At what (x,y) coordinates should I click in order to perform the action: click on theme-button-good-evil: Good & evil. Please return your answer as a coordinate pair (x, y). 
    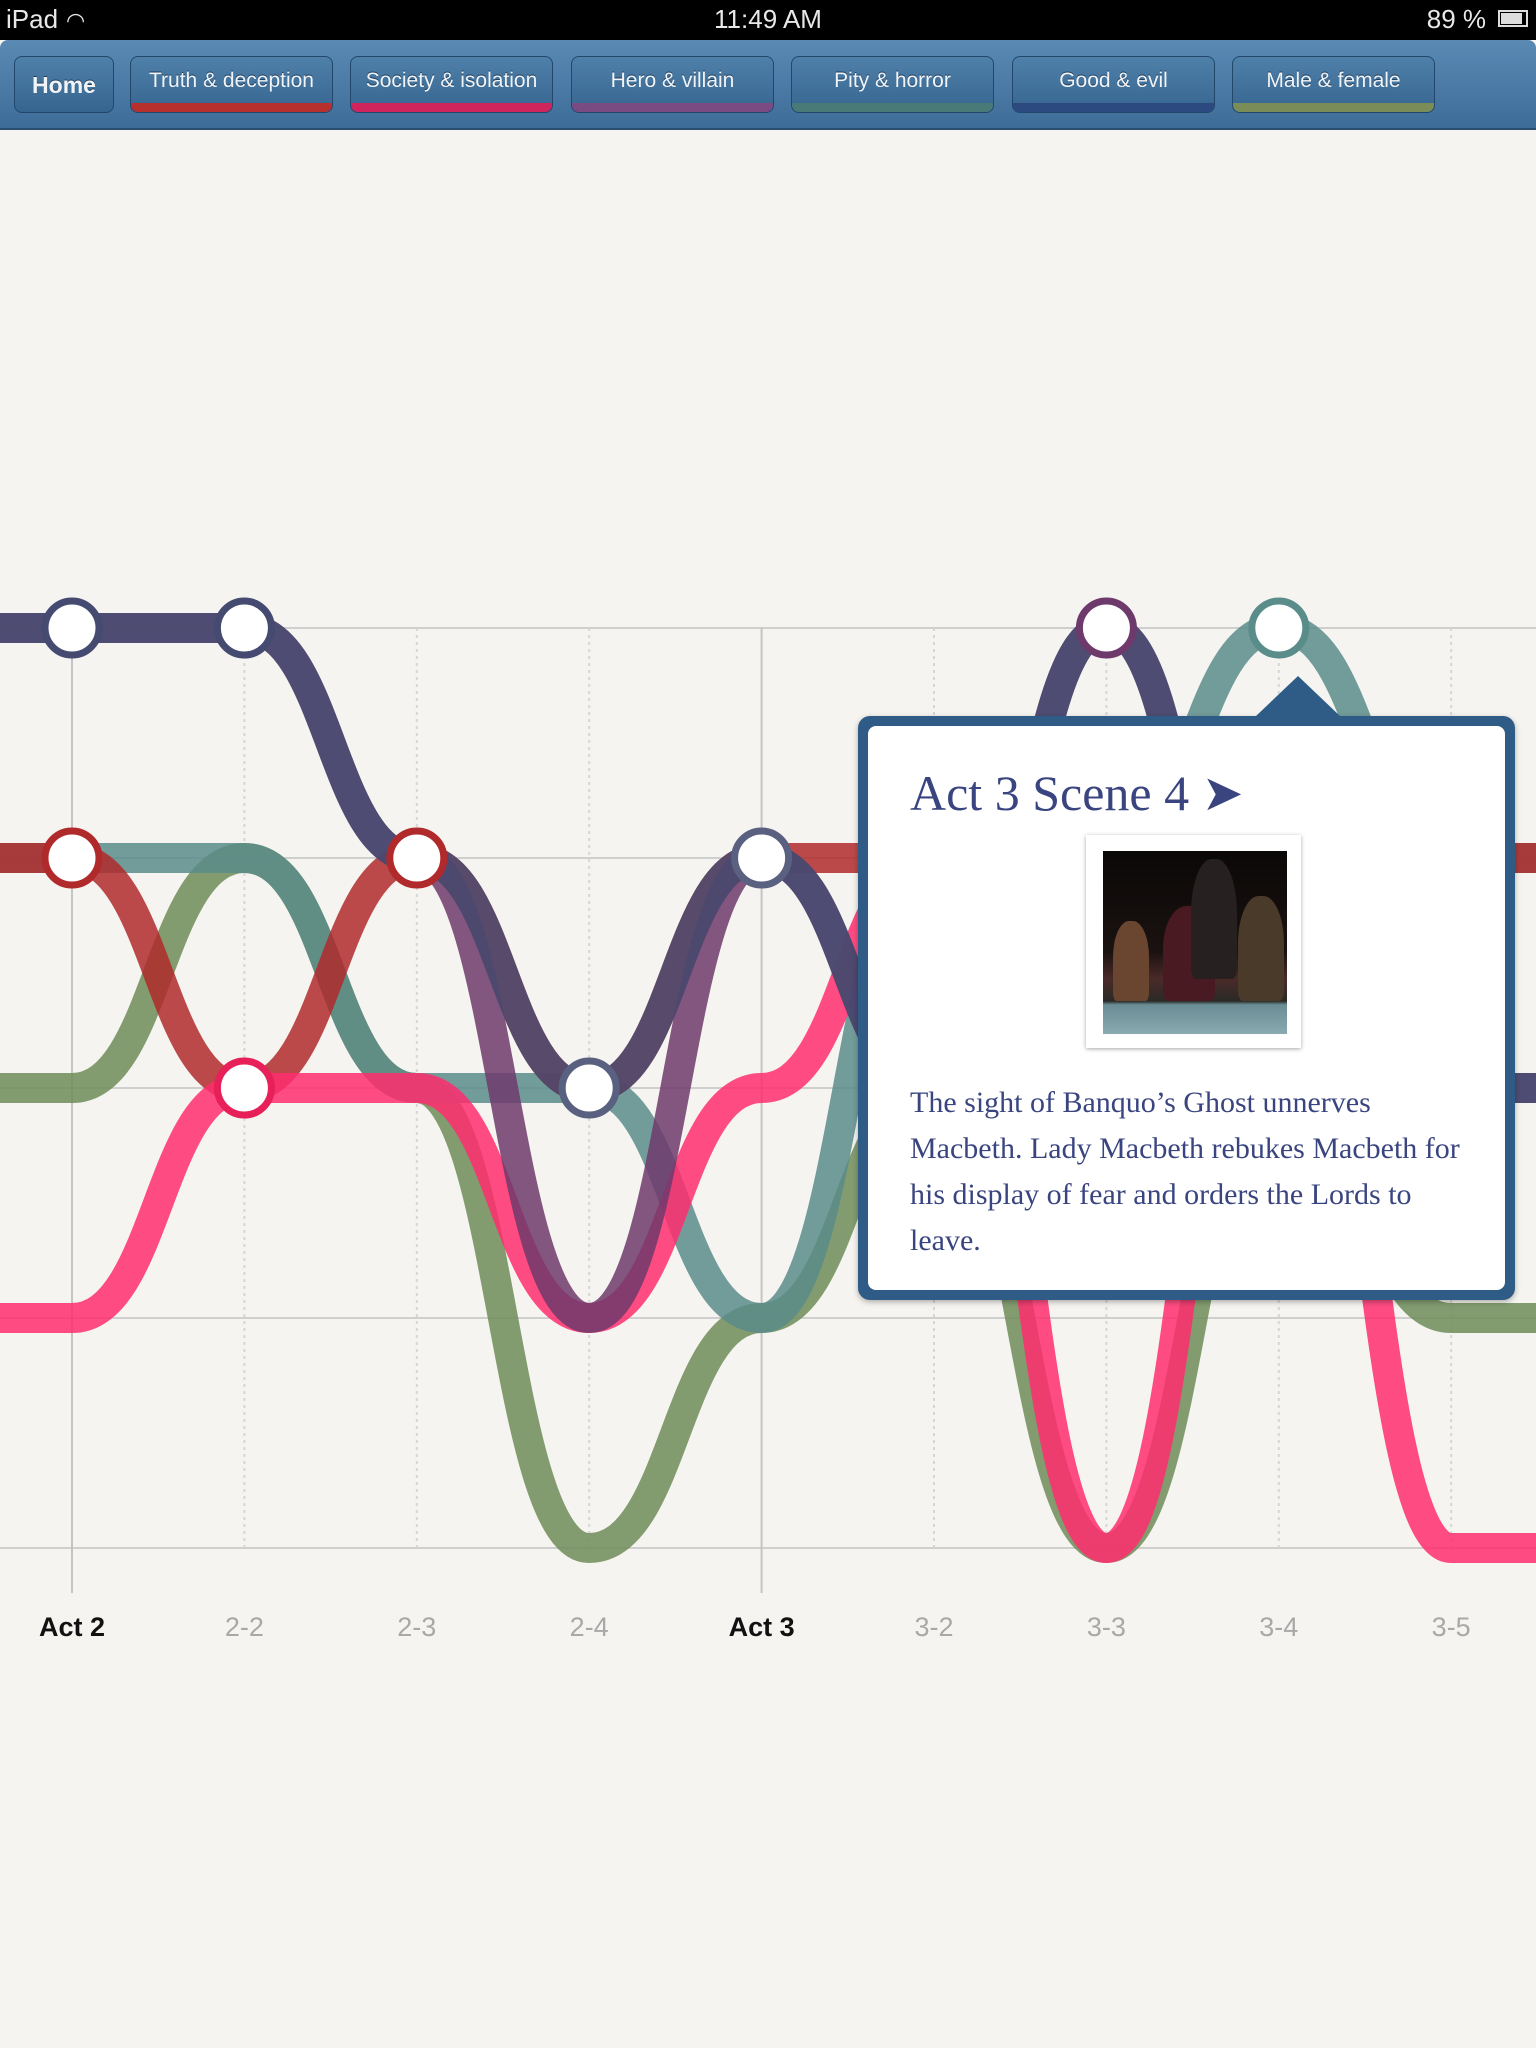
    Looking at the image, I should click on (1113, 84).